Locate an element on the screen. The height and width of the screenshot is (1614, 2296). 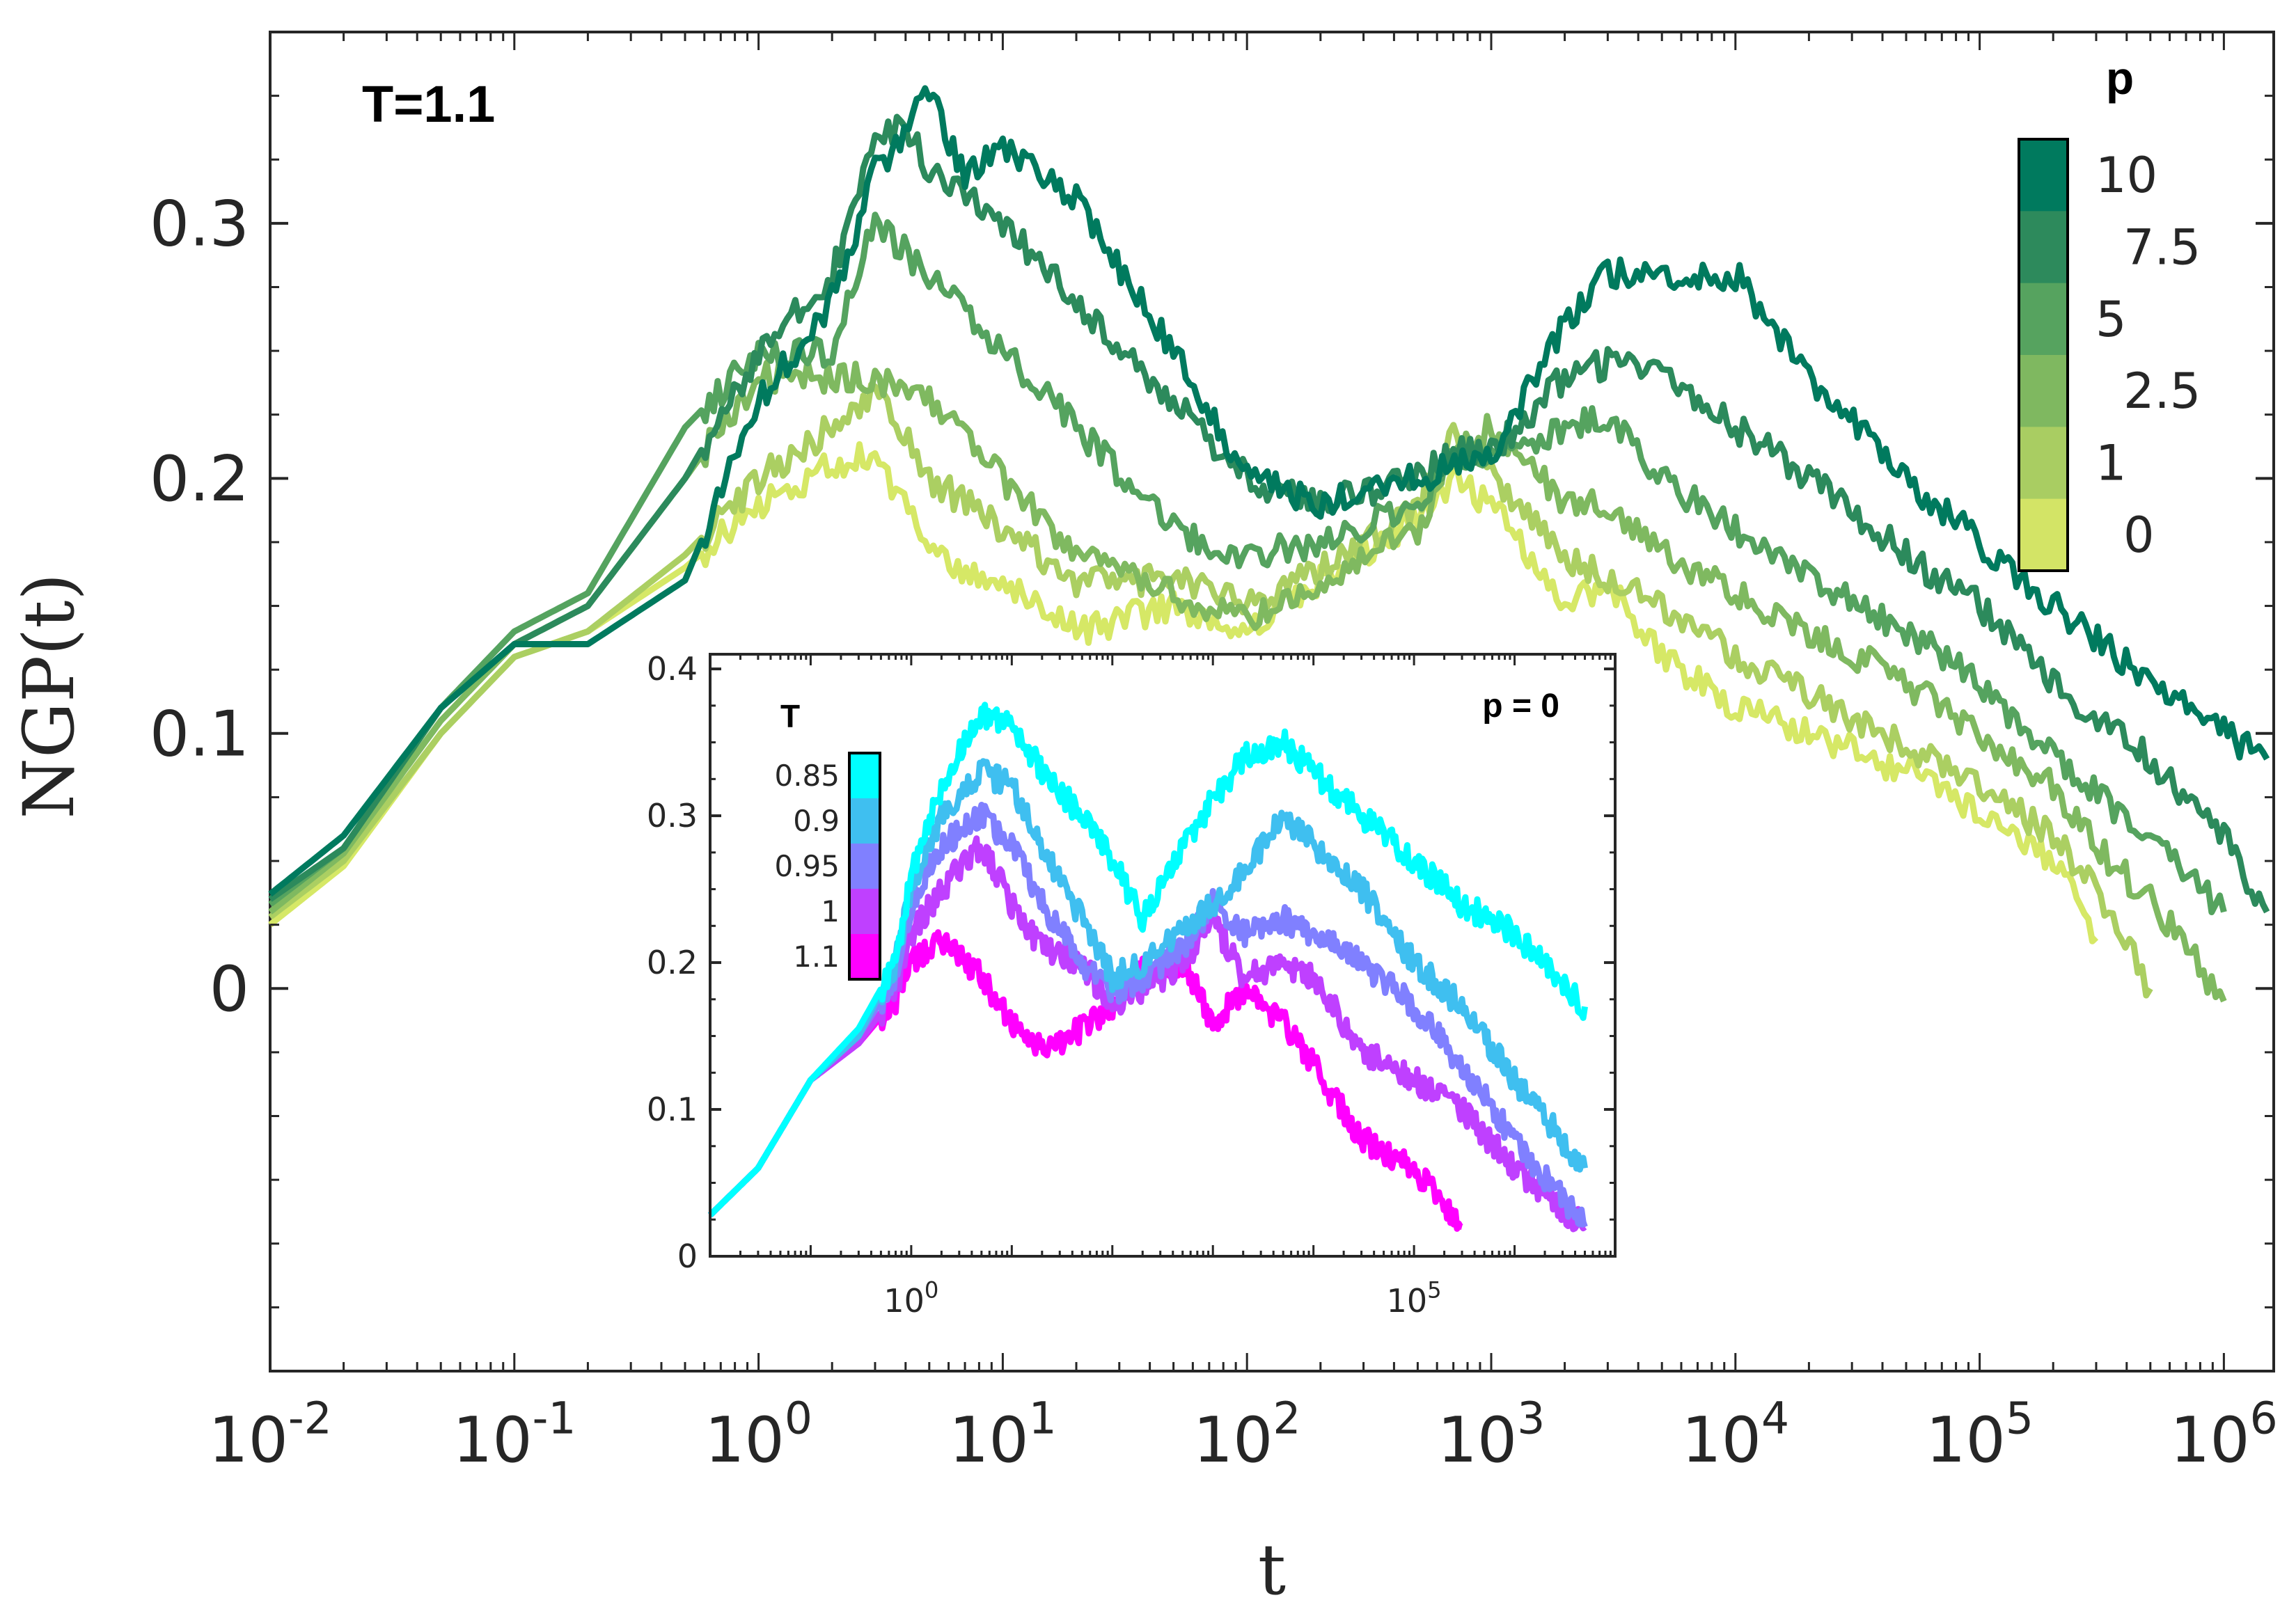
inset-ytick-label: 0 is located at coordinates (687, 1256).